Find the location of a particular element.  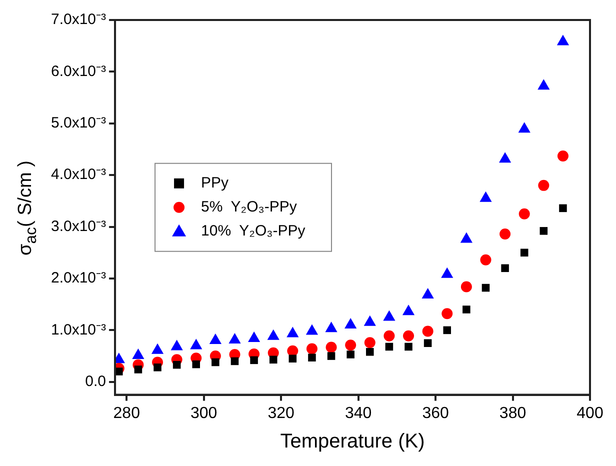

y-tick-label: 4.0x10⁻³ is located at coordinates (78, 175).